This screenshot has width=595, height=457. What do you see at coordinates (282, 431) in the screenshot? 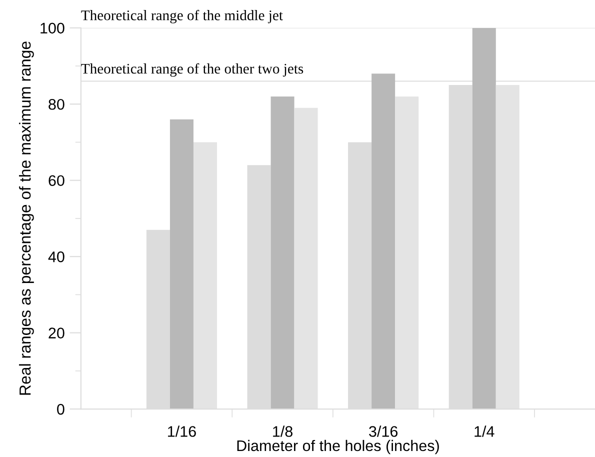
I see `x-tick-label: 1/8` at bounding box center [282, 431].